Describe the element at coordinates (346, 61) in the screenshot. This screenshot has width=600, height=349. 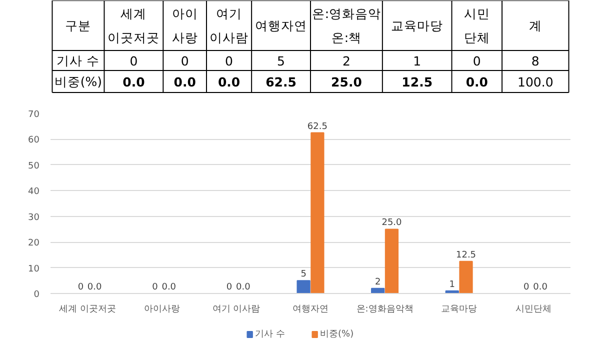
I see `text: 2` at that location.